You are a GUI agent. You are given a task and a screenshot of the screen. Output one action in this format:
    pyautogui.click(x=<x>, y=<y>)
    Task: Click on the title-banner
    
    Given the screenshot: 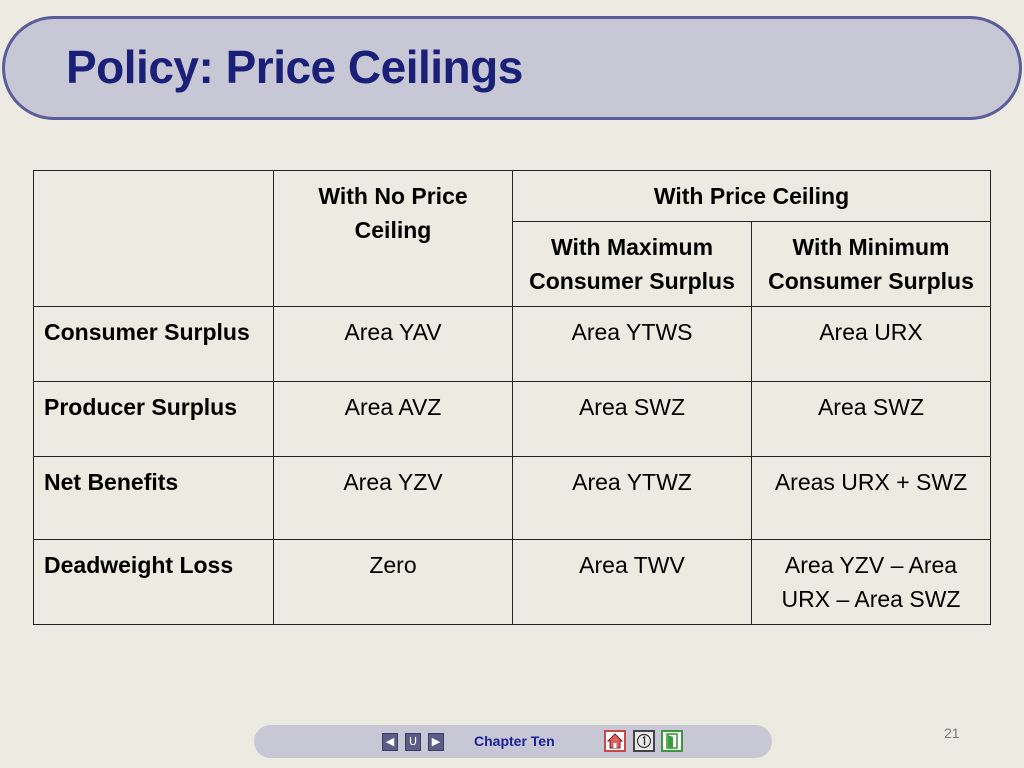 What is the action you would take?
    pyautogui.click(x=512, y=68)
    